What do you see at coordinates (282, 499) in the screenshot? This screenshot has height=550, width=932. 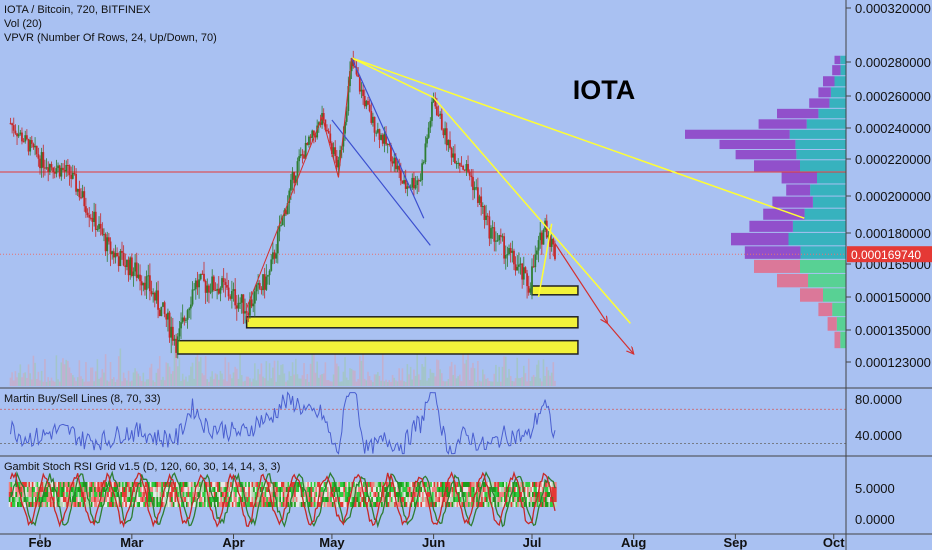 I see `gambit-k-line` at bounding box center [282, 499].